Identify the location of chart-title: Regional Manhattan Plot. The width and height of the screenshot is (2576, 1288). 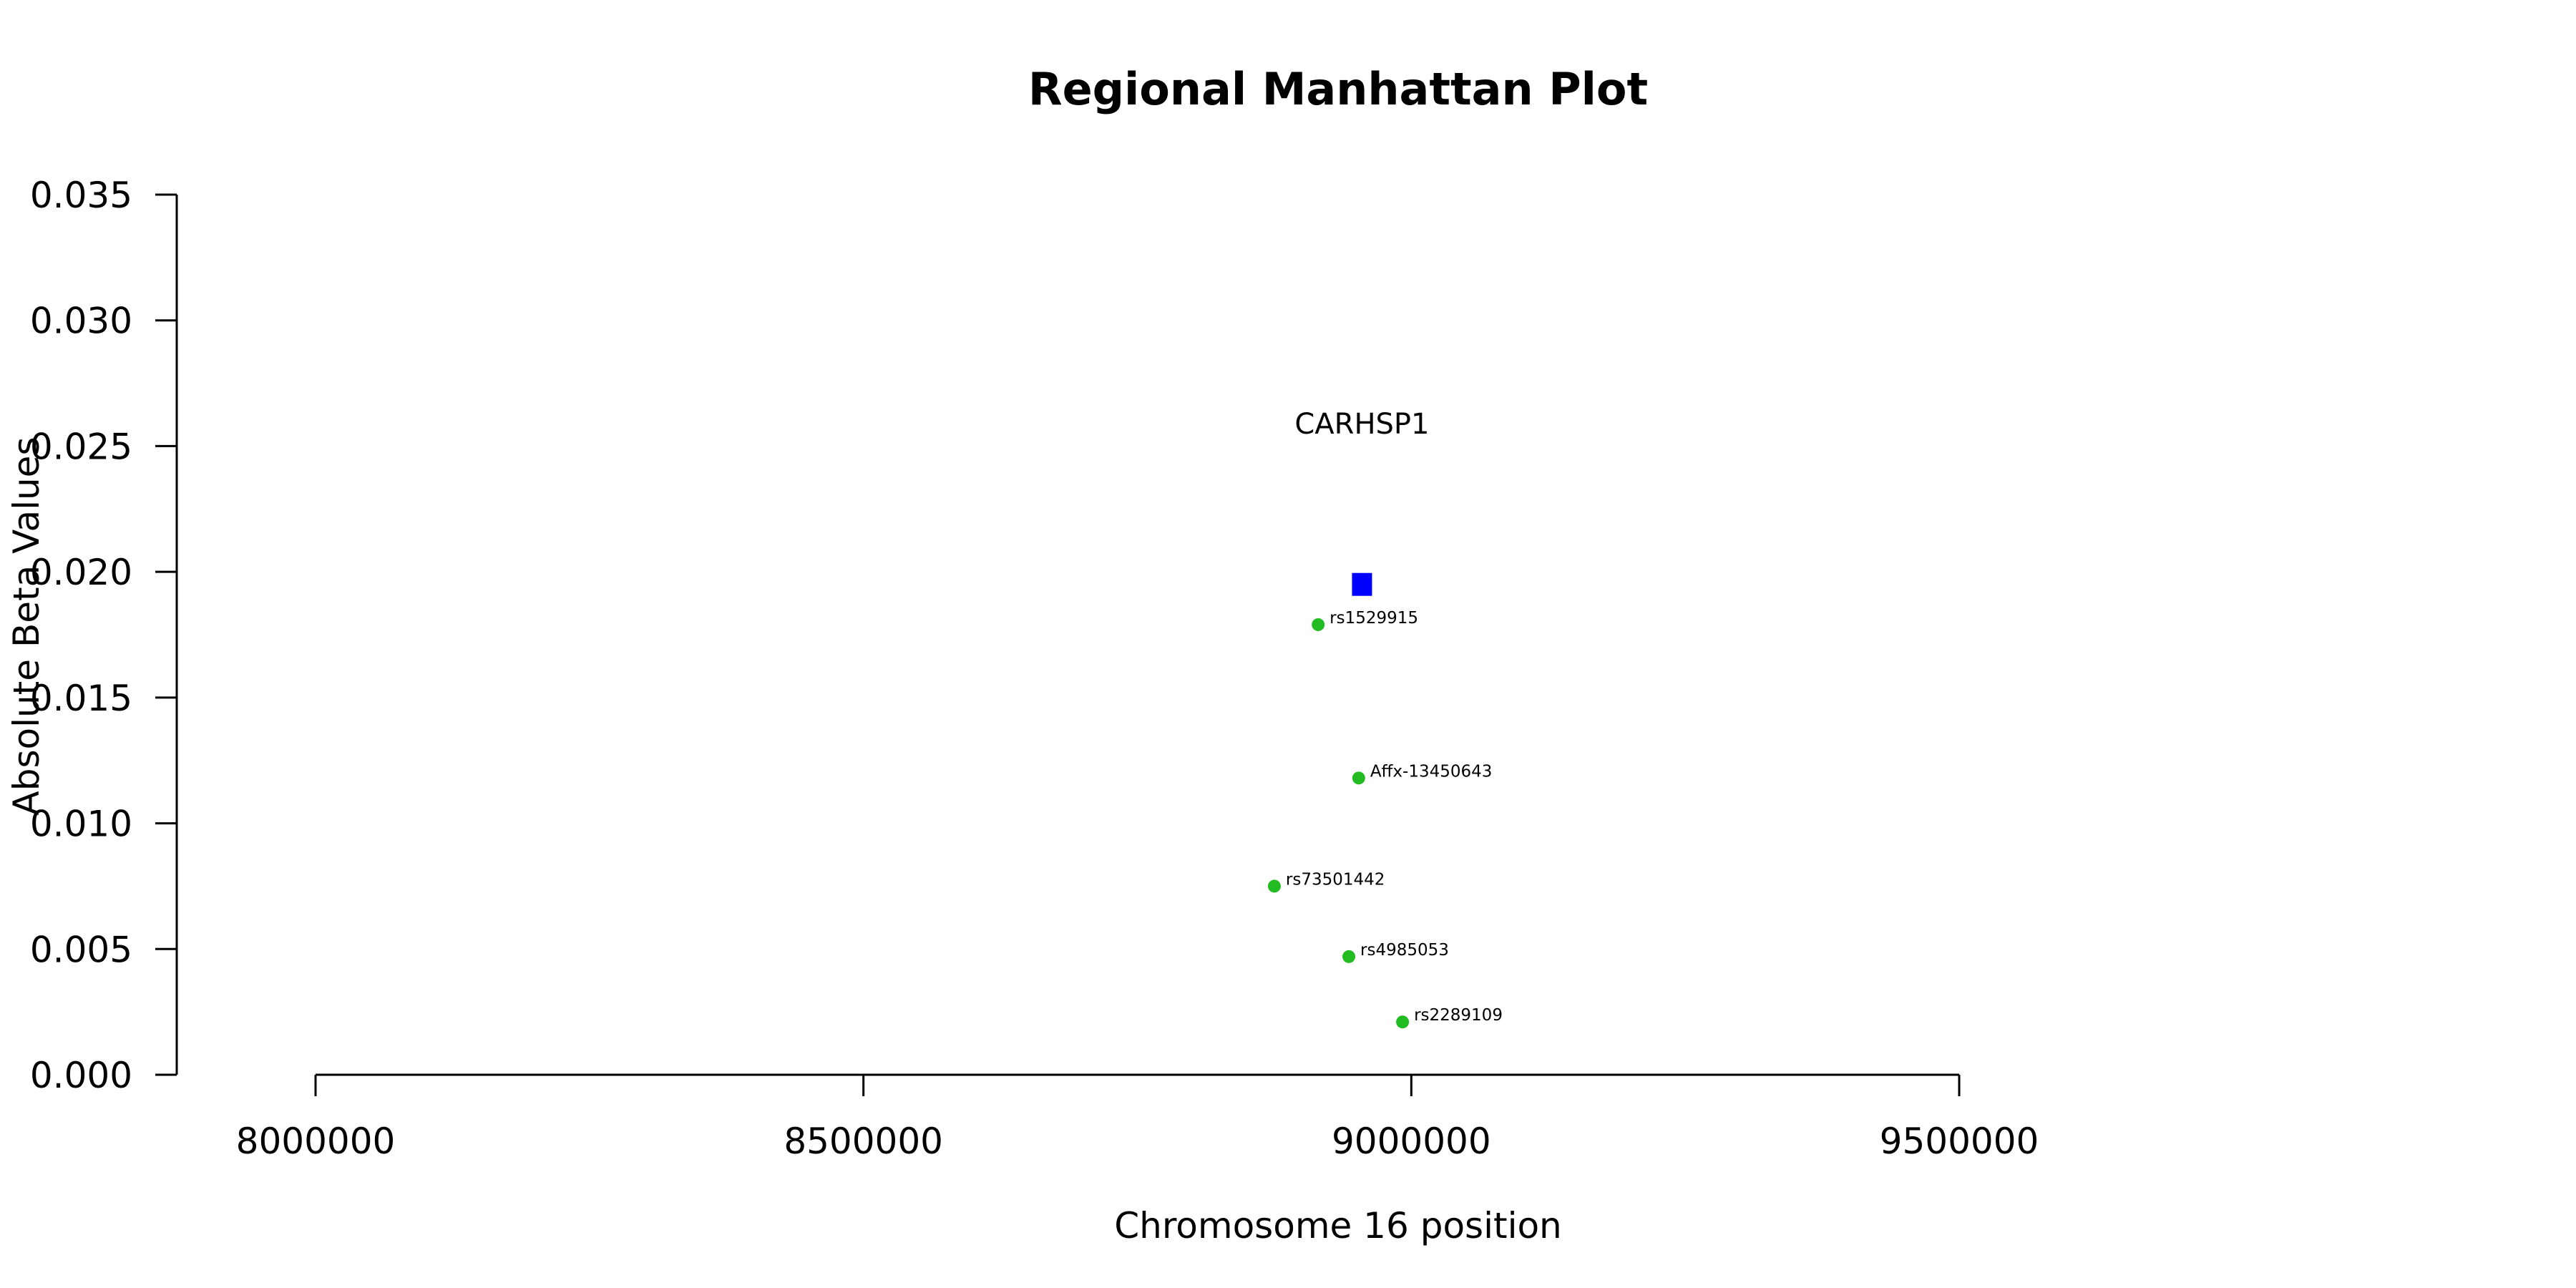
(1338, 89).